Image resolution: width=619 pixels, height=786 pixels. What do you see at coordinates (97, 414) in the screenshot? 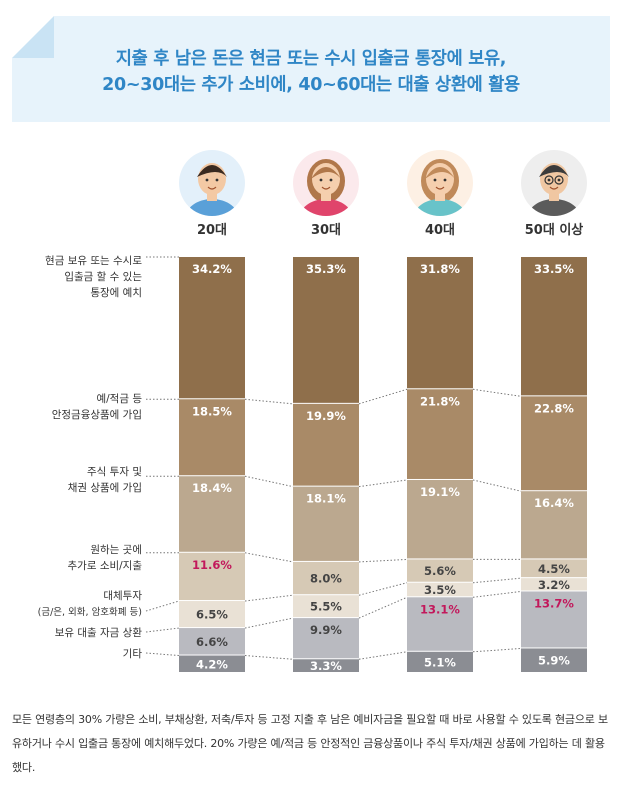
I see `series-label: 안정금융상품에 가입` at bounding box center [97, 414].